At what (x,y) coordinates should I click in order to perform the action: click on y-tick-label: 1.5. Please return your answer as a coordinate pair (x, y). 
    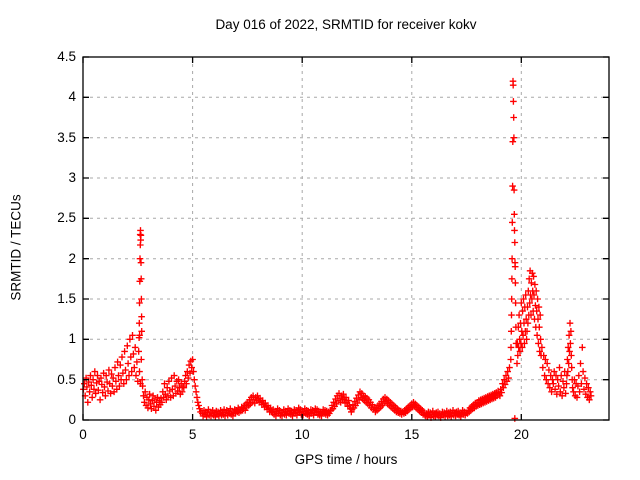
    Looking at the image, I should click on (66, 298).